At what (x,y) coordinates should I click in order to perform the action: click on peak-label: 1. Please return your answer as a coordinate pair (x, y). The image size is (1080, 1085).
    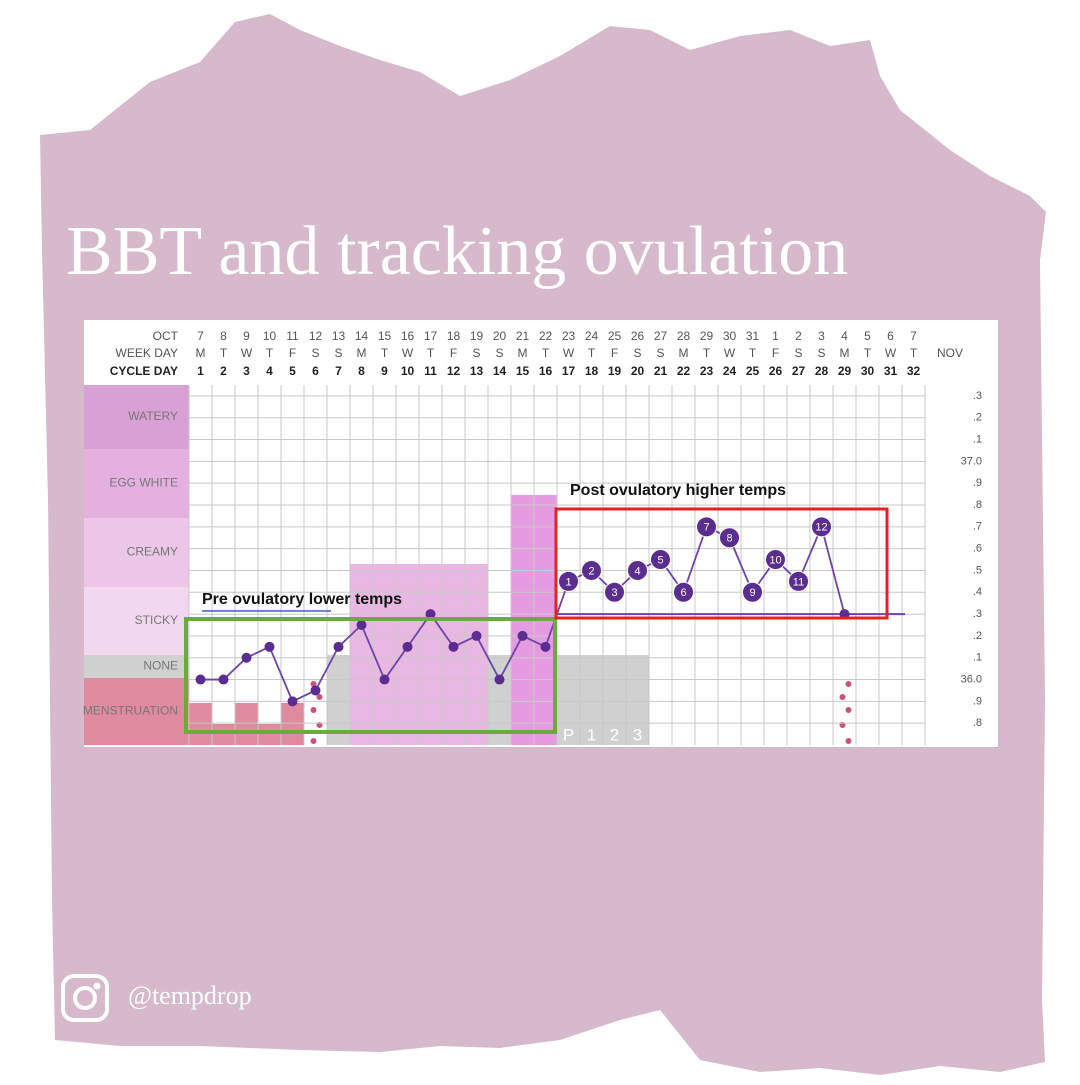
    Looking at the image, I should click on (591, 734).